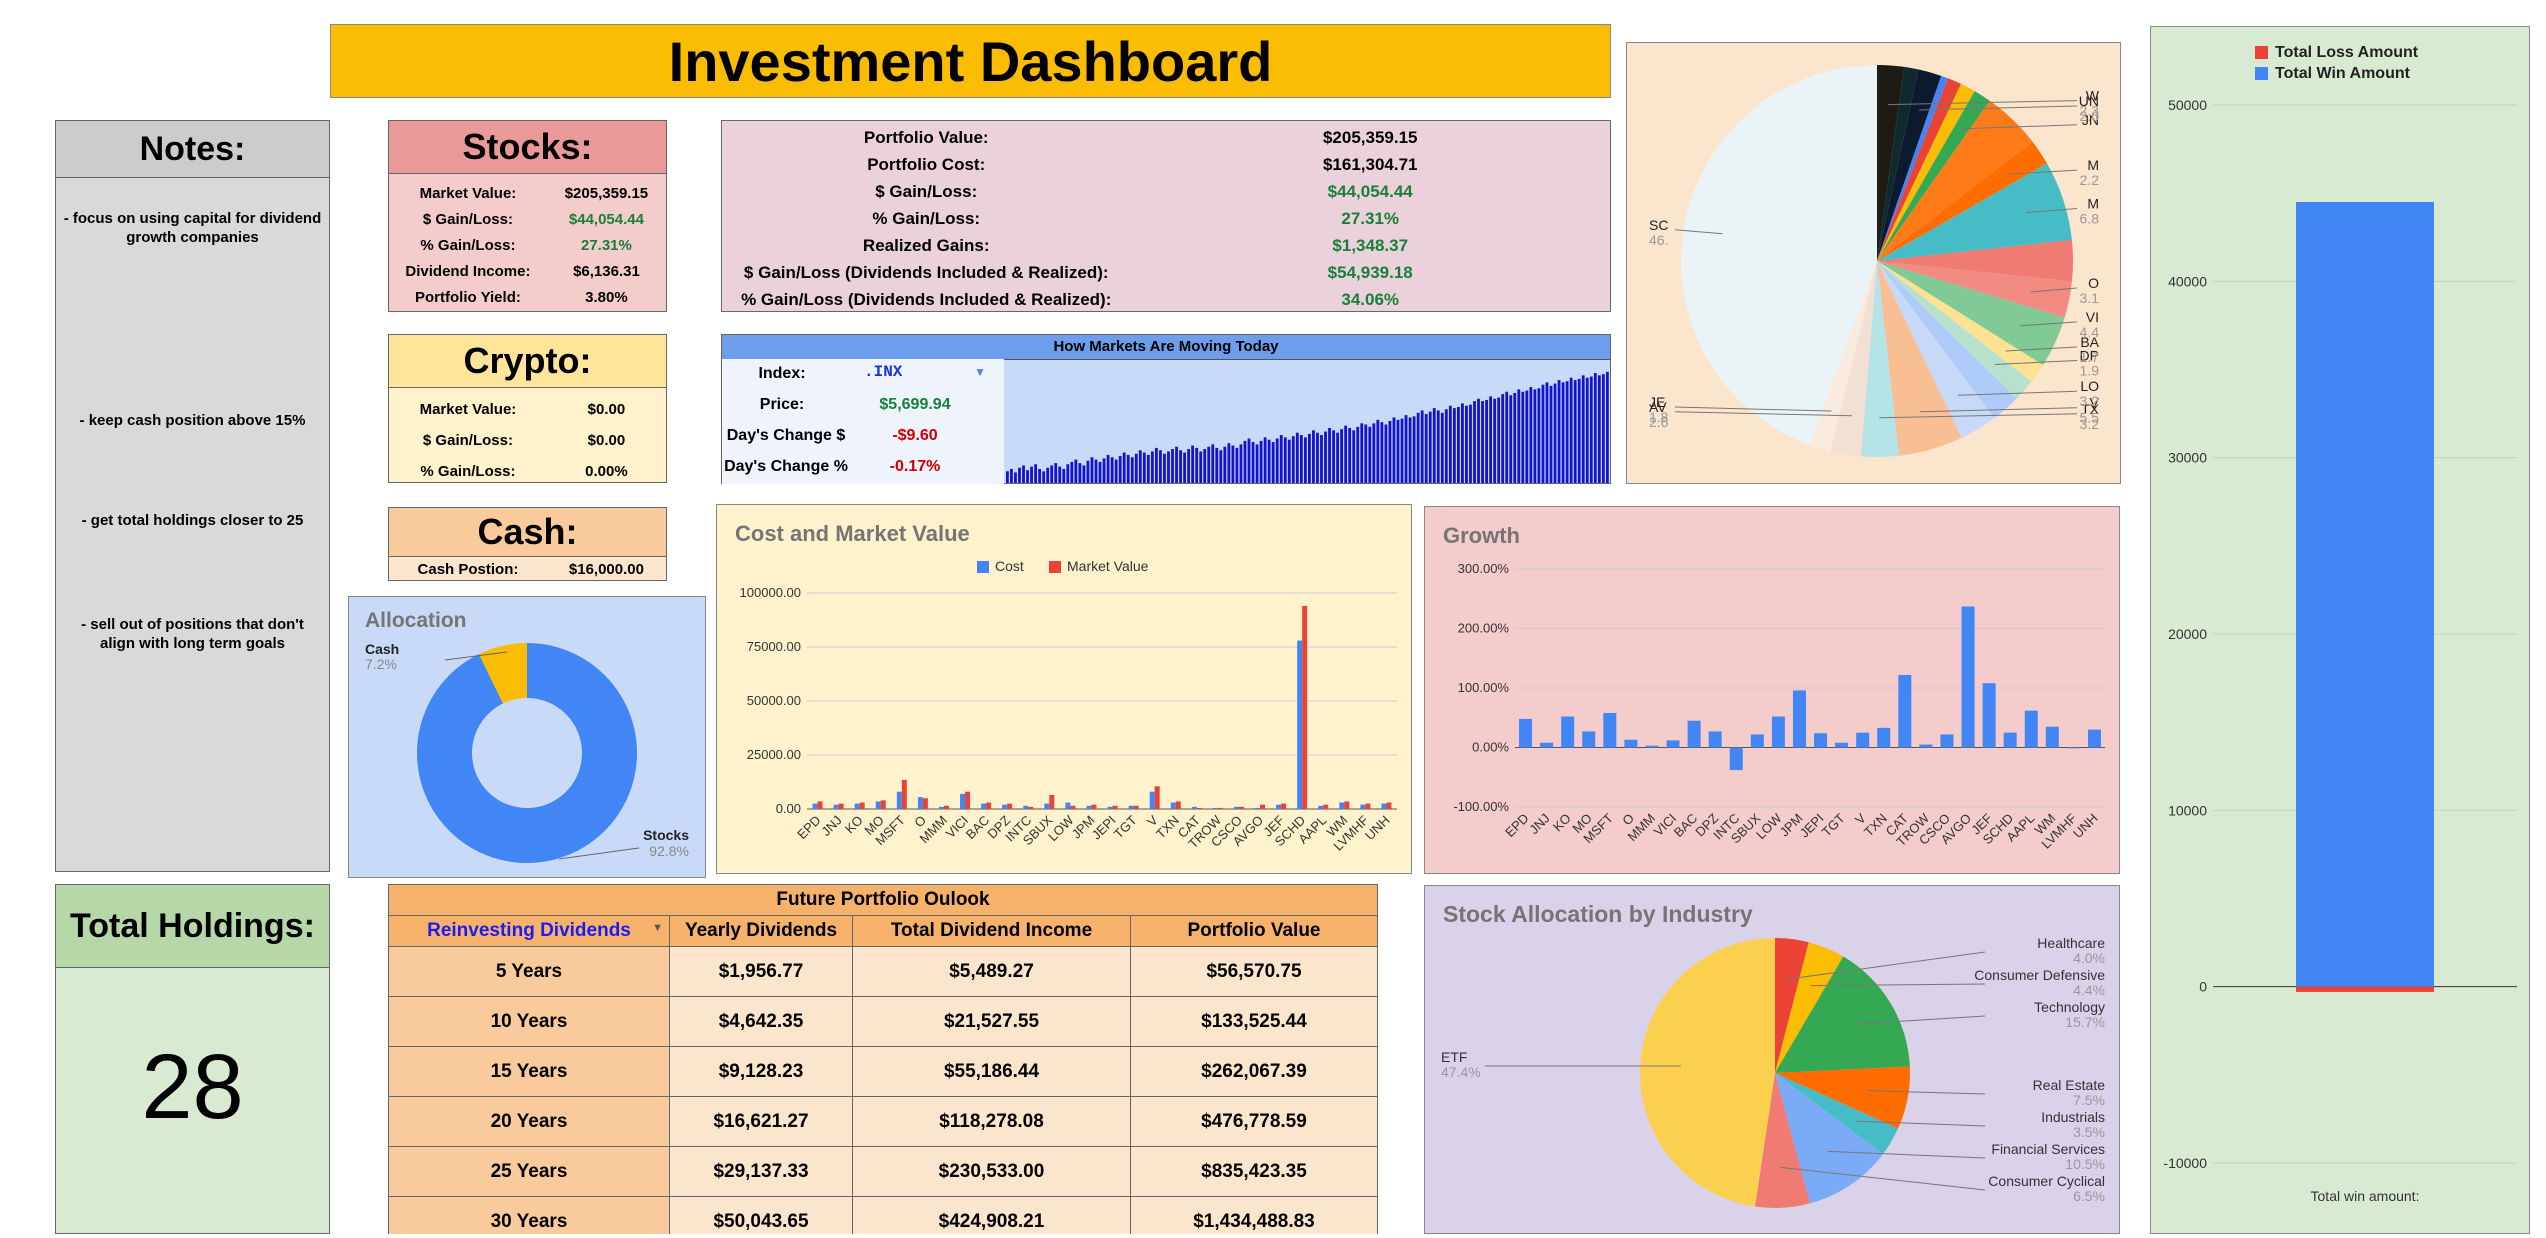 Image resolution: width=2546 pixels, height=1238 pixels. What do you see at coordinates (192, 1087) in the screenshot?
I see `total-holdings-value: 28` at bounding box center [192, 1087].